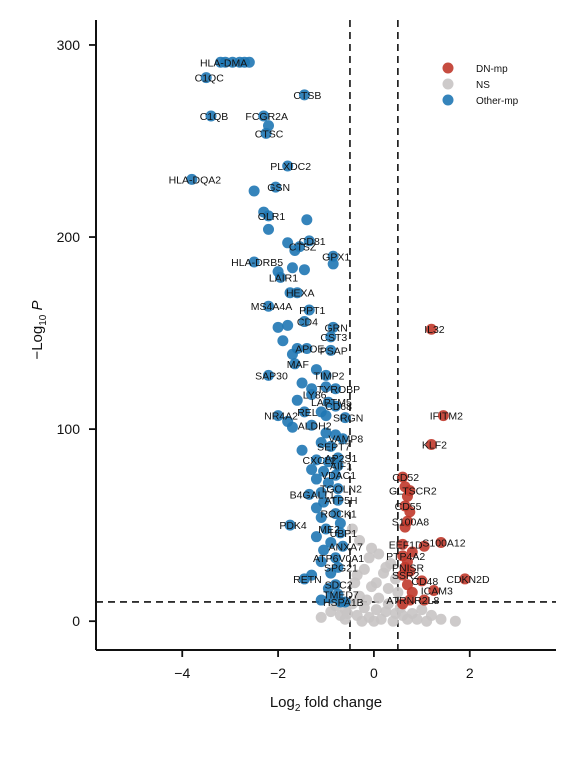 This screenshot has height=768, width=576. I want to click on gene-label: C1QB, so click(214, 117).